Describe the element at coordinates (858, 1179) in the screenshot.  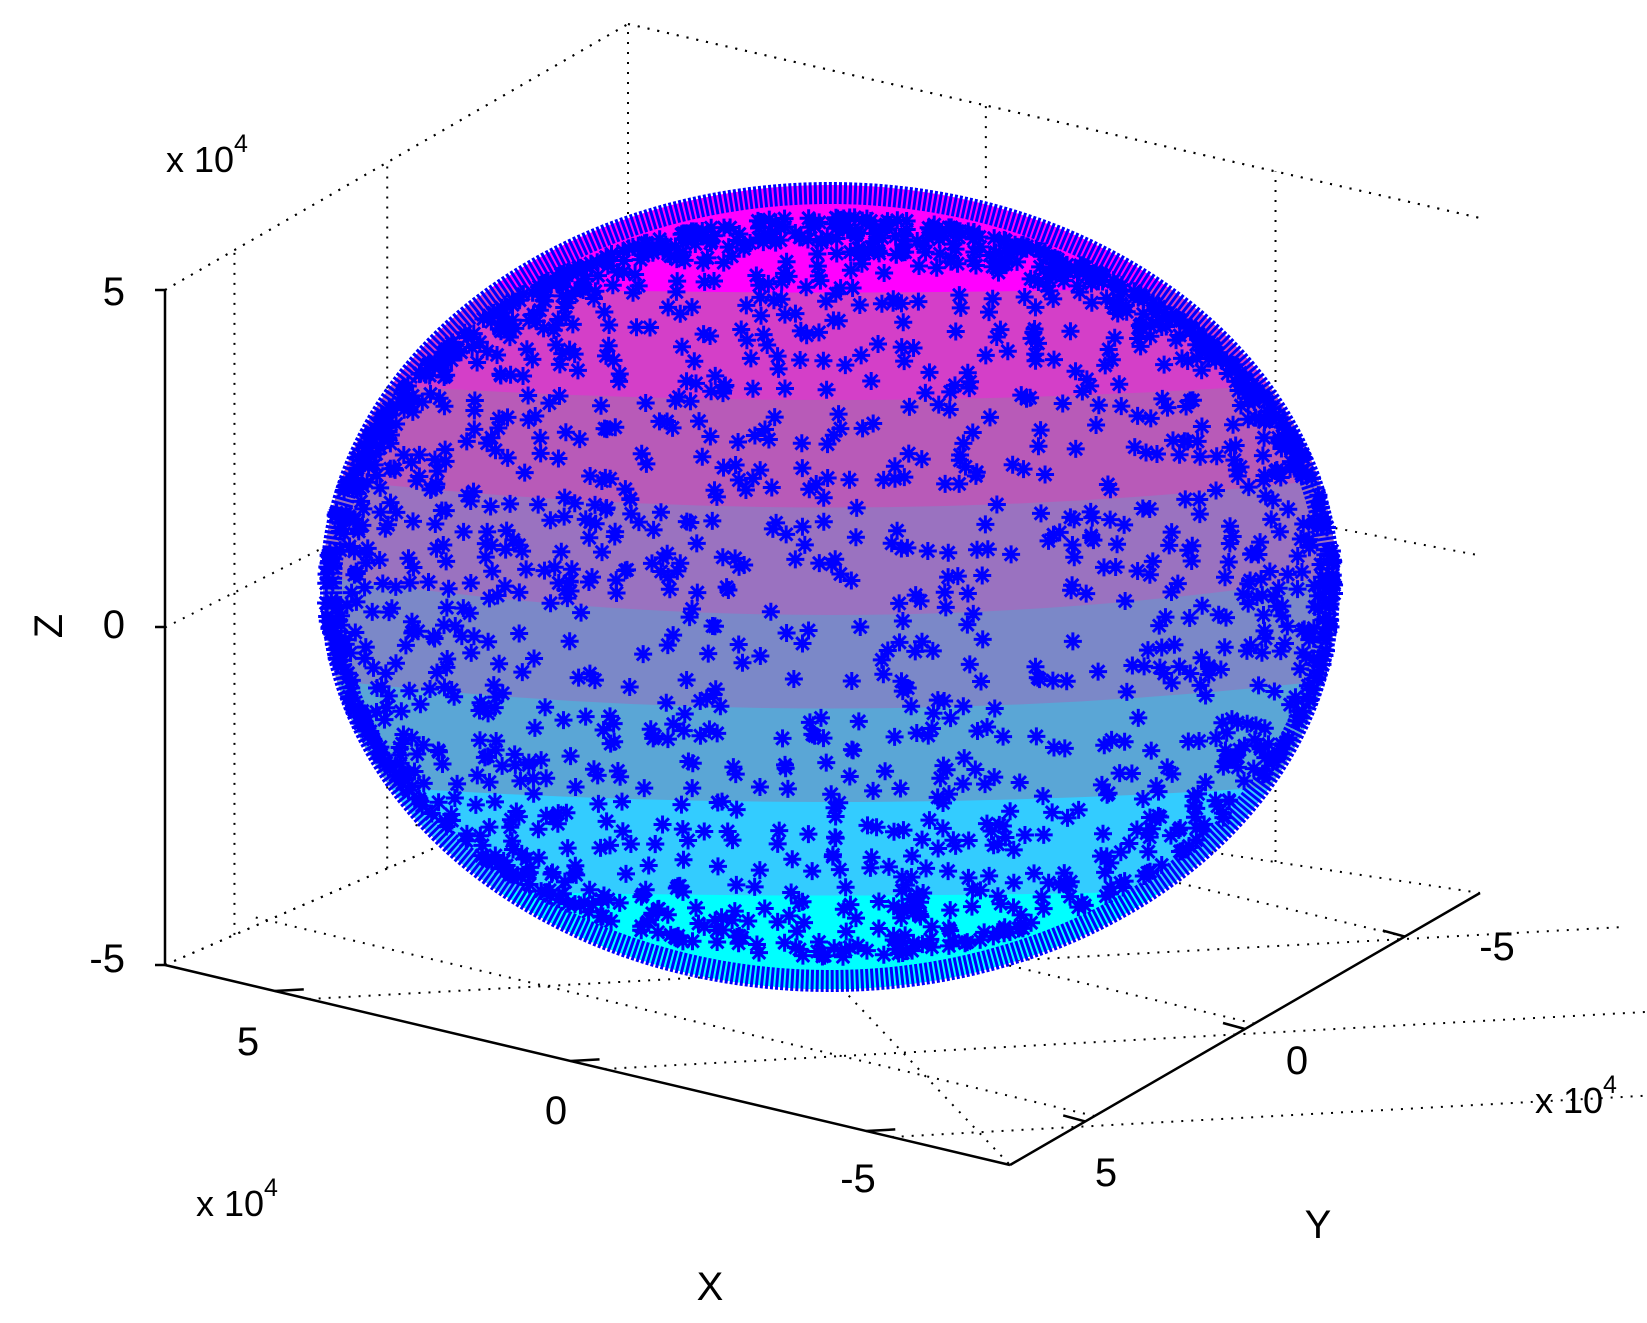
I see `x-tick-label: -5` at that location.